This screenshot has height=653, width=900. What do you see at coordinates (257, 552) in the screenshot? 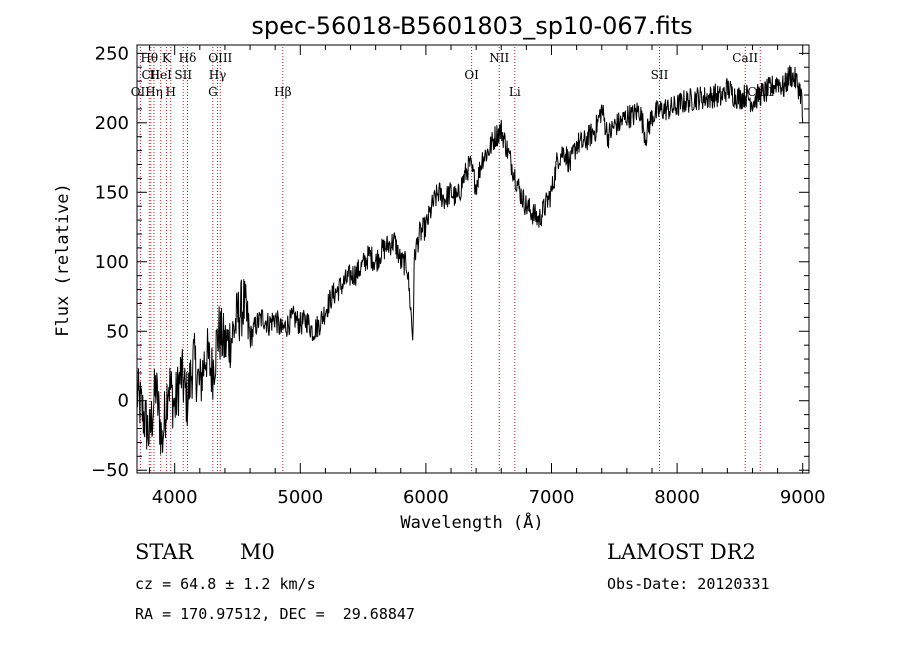
I see `object-subclass: M0` at bounding box center [257, 552].